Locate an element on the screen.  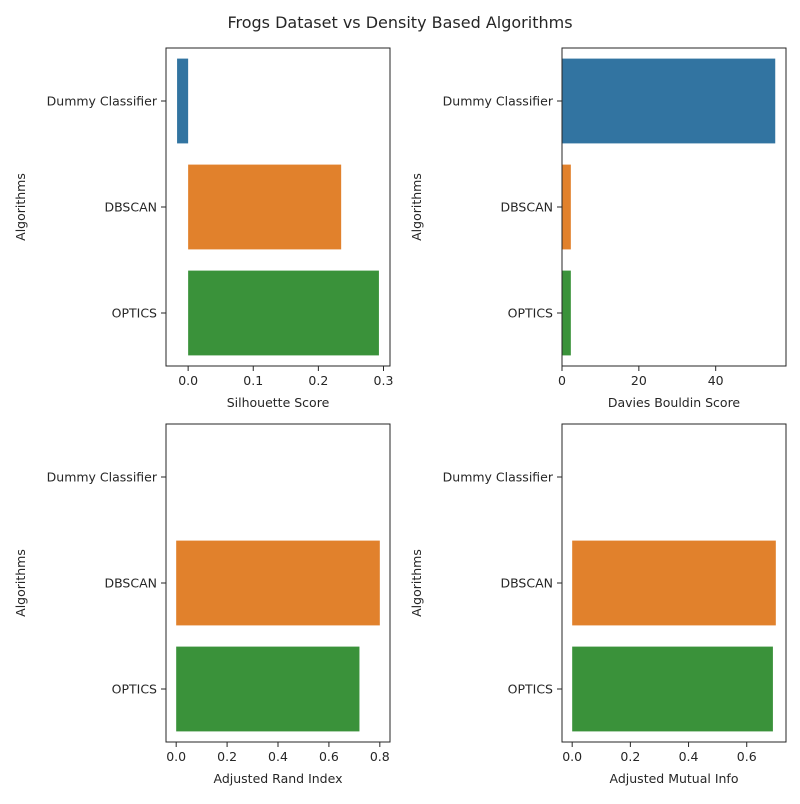
x-tick-label: 0.3 is located at coordinates (384, 380).